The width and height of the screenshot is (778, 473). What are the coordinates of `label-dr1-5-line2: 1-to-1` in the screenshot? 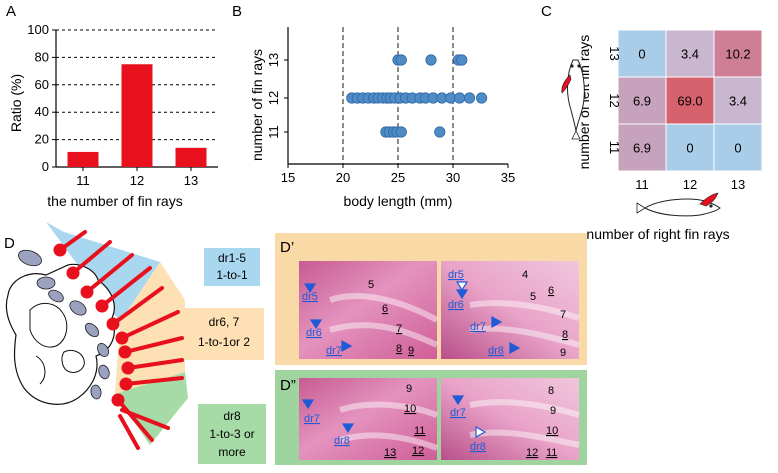 It's located at (232, 275).